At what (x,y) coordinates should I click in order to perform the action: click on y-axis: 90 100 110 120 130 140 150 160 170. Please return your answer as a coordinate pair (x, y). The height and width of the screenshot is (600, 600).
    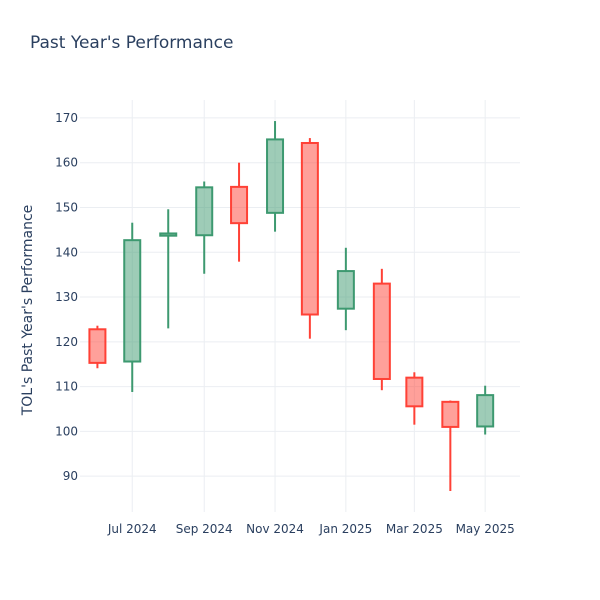
    Looking at the image, I should click on (66, 297).